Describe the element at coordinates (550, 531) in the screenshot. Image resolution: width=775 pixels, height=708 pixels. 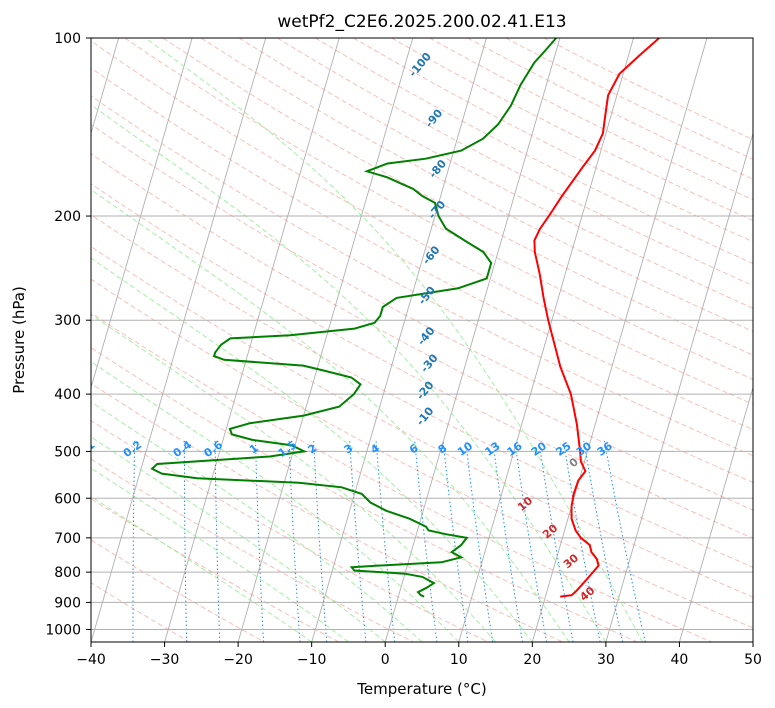
I see `red-annotation-label: 20` at that location.